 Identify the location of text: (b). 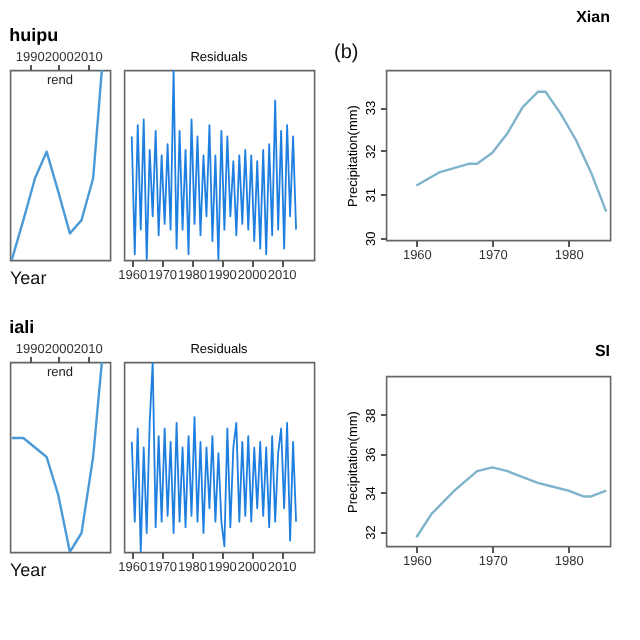
(346, 53).